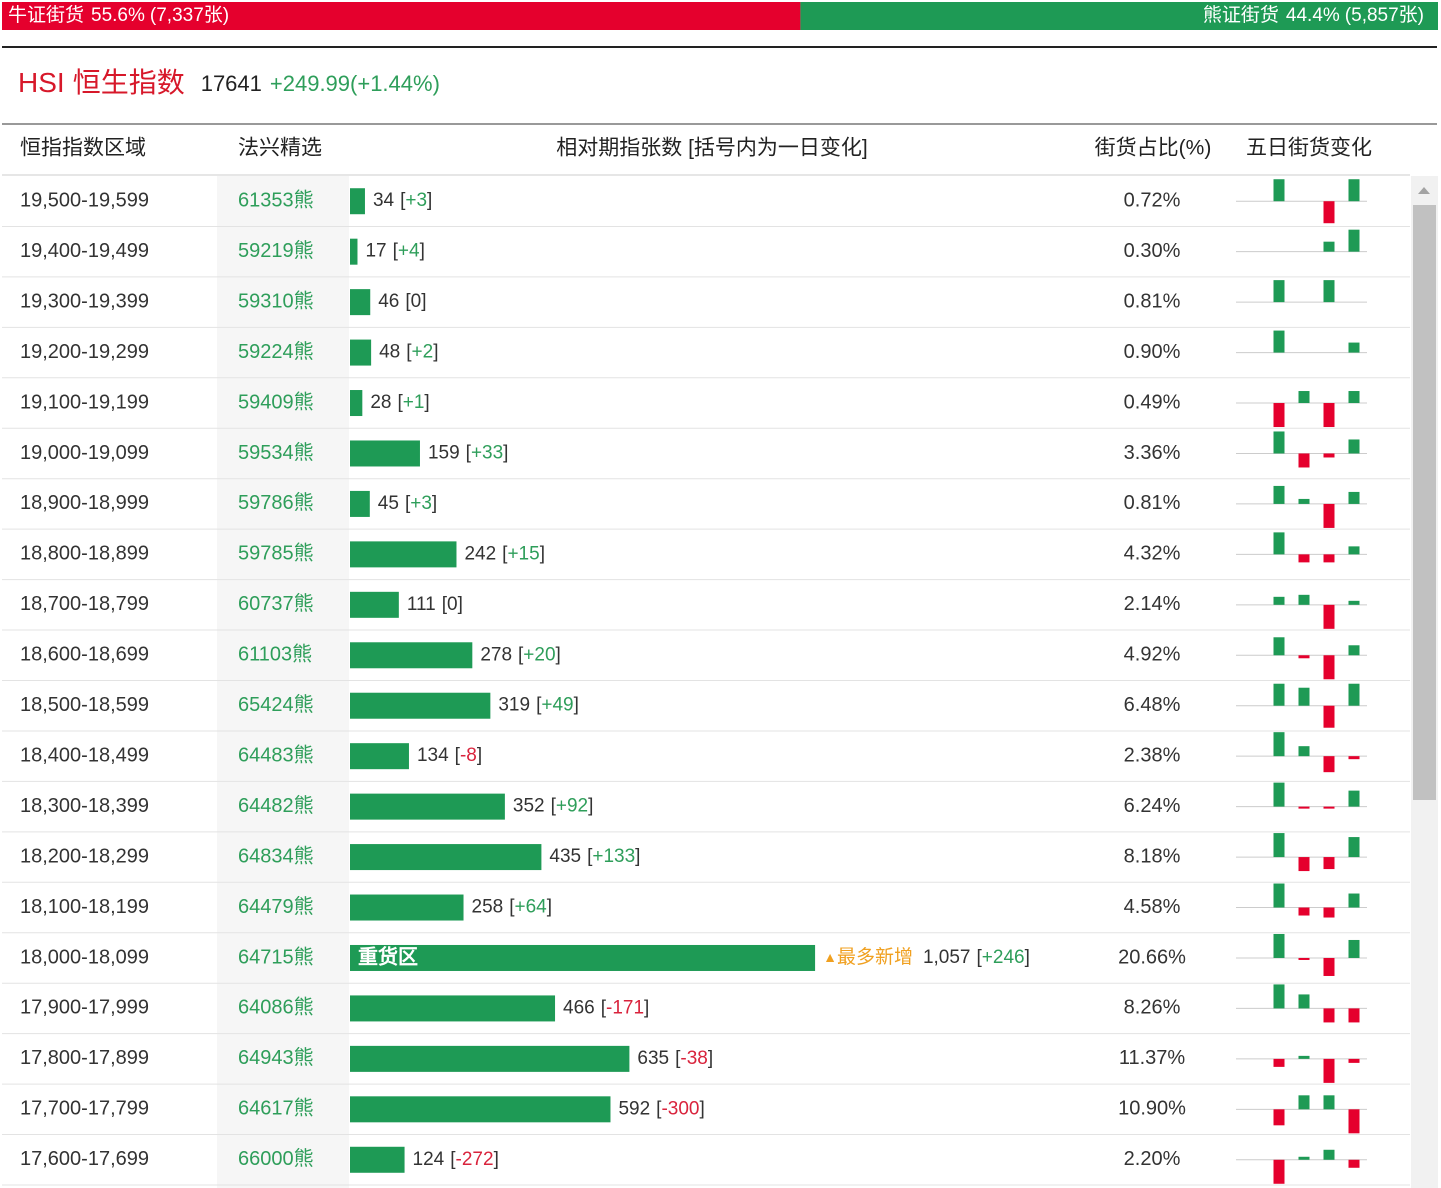 This screenshot has width=1441, height=1188. I want to click on change: -8, so click(468, 755).